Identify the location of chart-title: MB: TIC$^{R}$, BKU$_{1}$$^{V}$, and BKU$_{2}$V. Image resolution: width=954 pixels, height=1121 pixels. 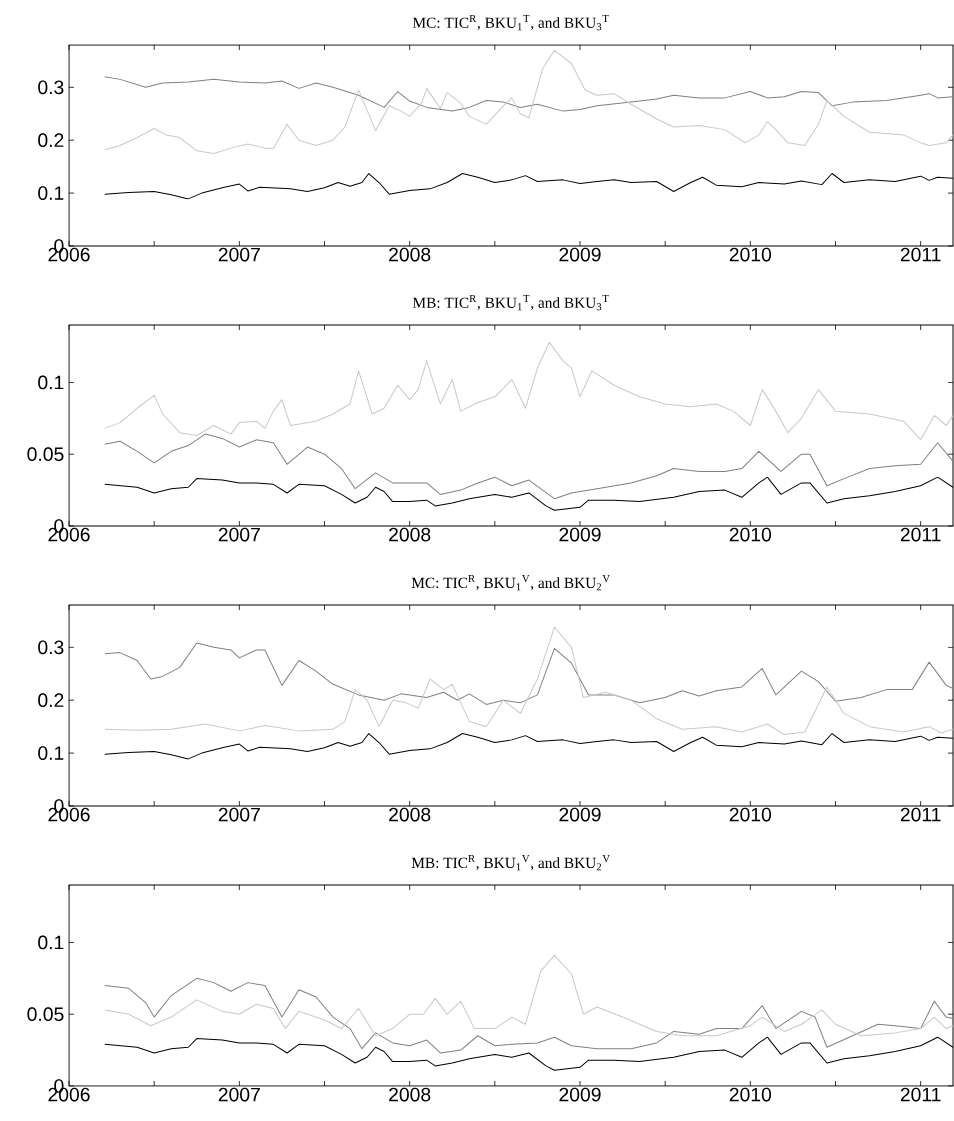
(510, 863).